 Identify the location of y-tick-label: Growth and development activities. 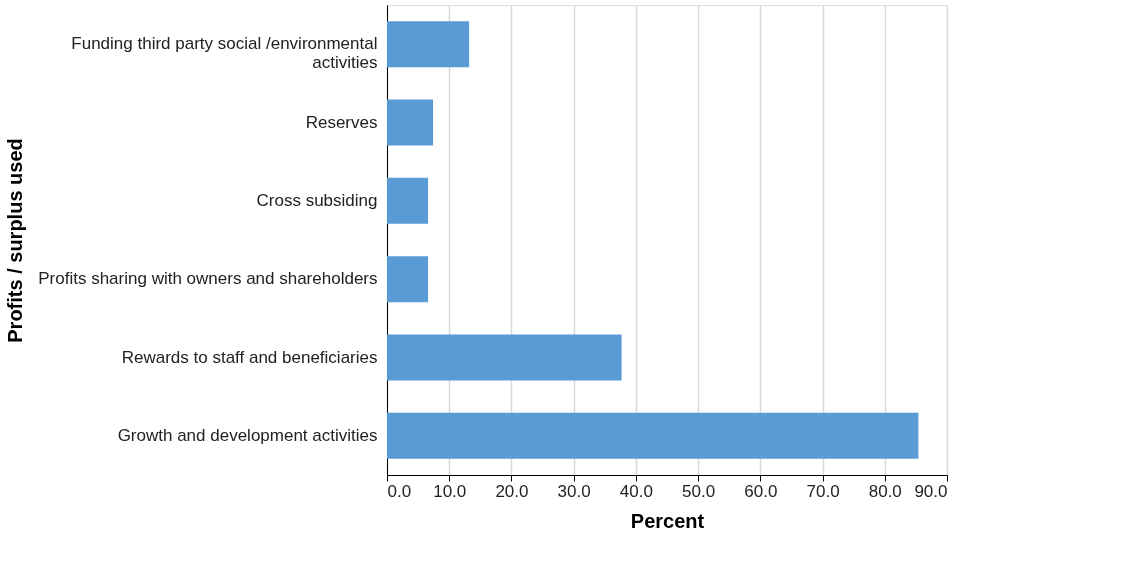
(247, 435).